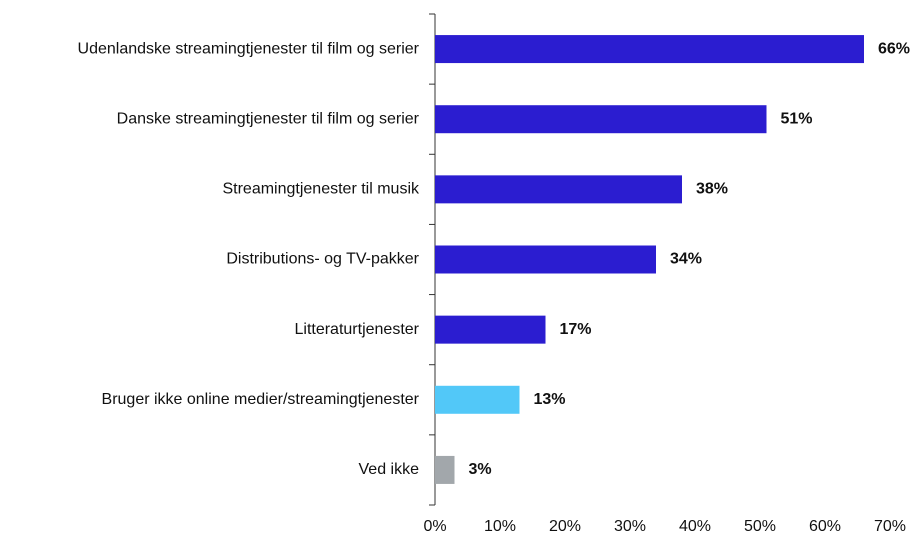  I want to click on x-tick-label: 40%, so click(695, 526).